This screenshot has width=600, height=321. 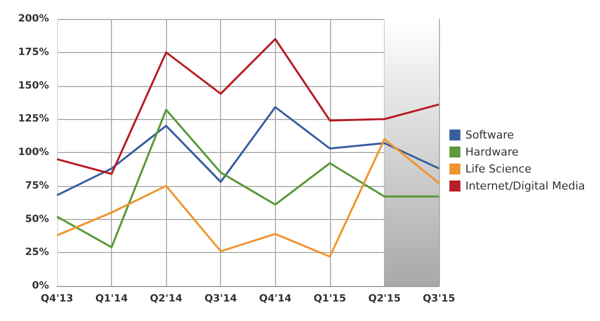 What do you see at coordinates (275, 299) in the screenshot?
I see `x-tick-label: Q4'14` at bounding box center [275, 299].